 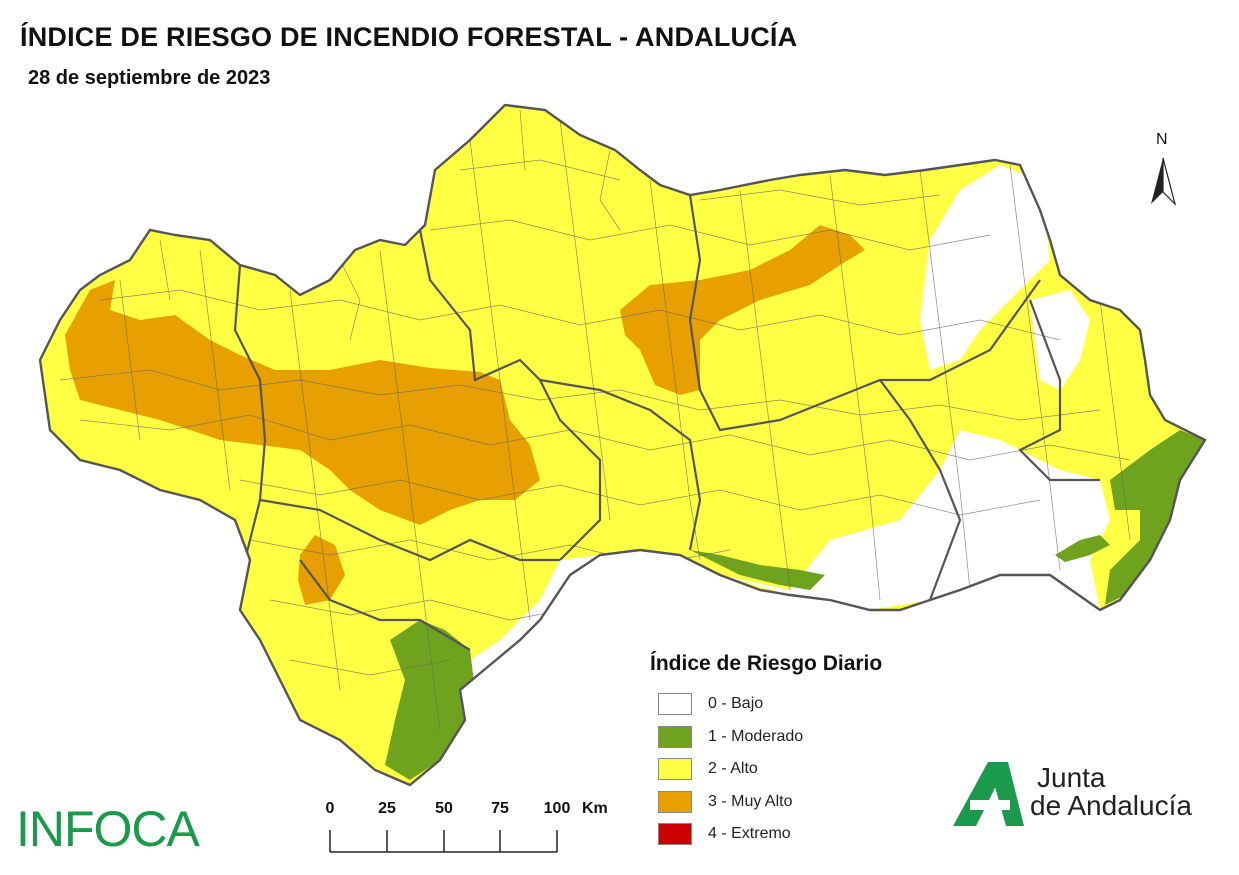 What do you see at coordinates (749, 834) in the screenshot?
I see `legend-label-extremo: 4 - Extremo` at bounding box center [749, 834].